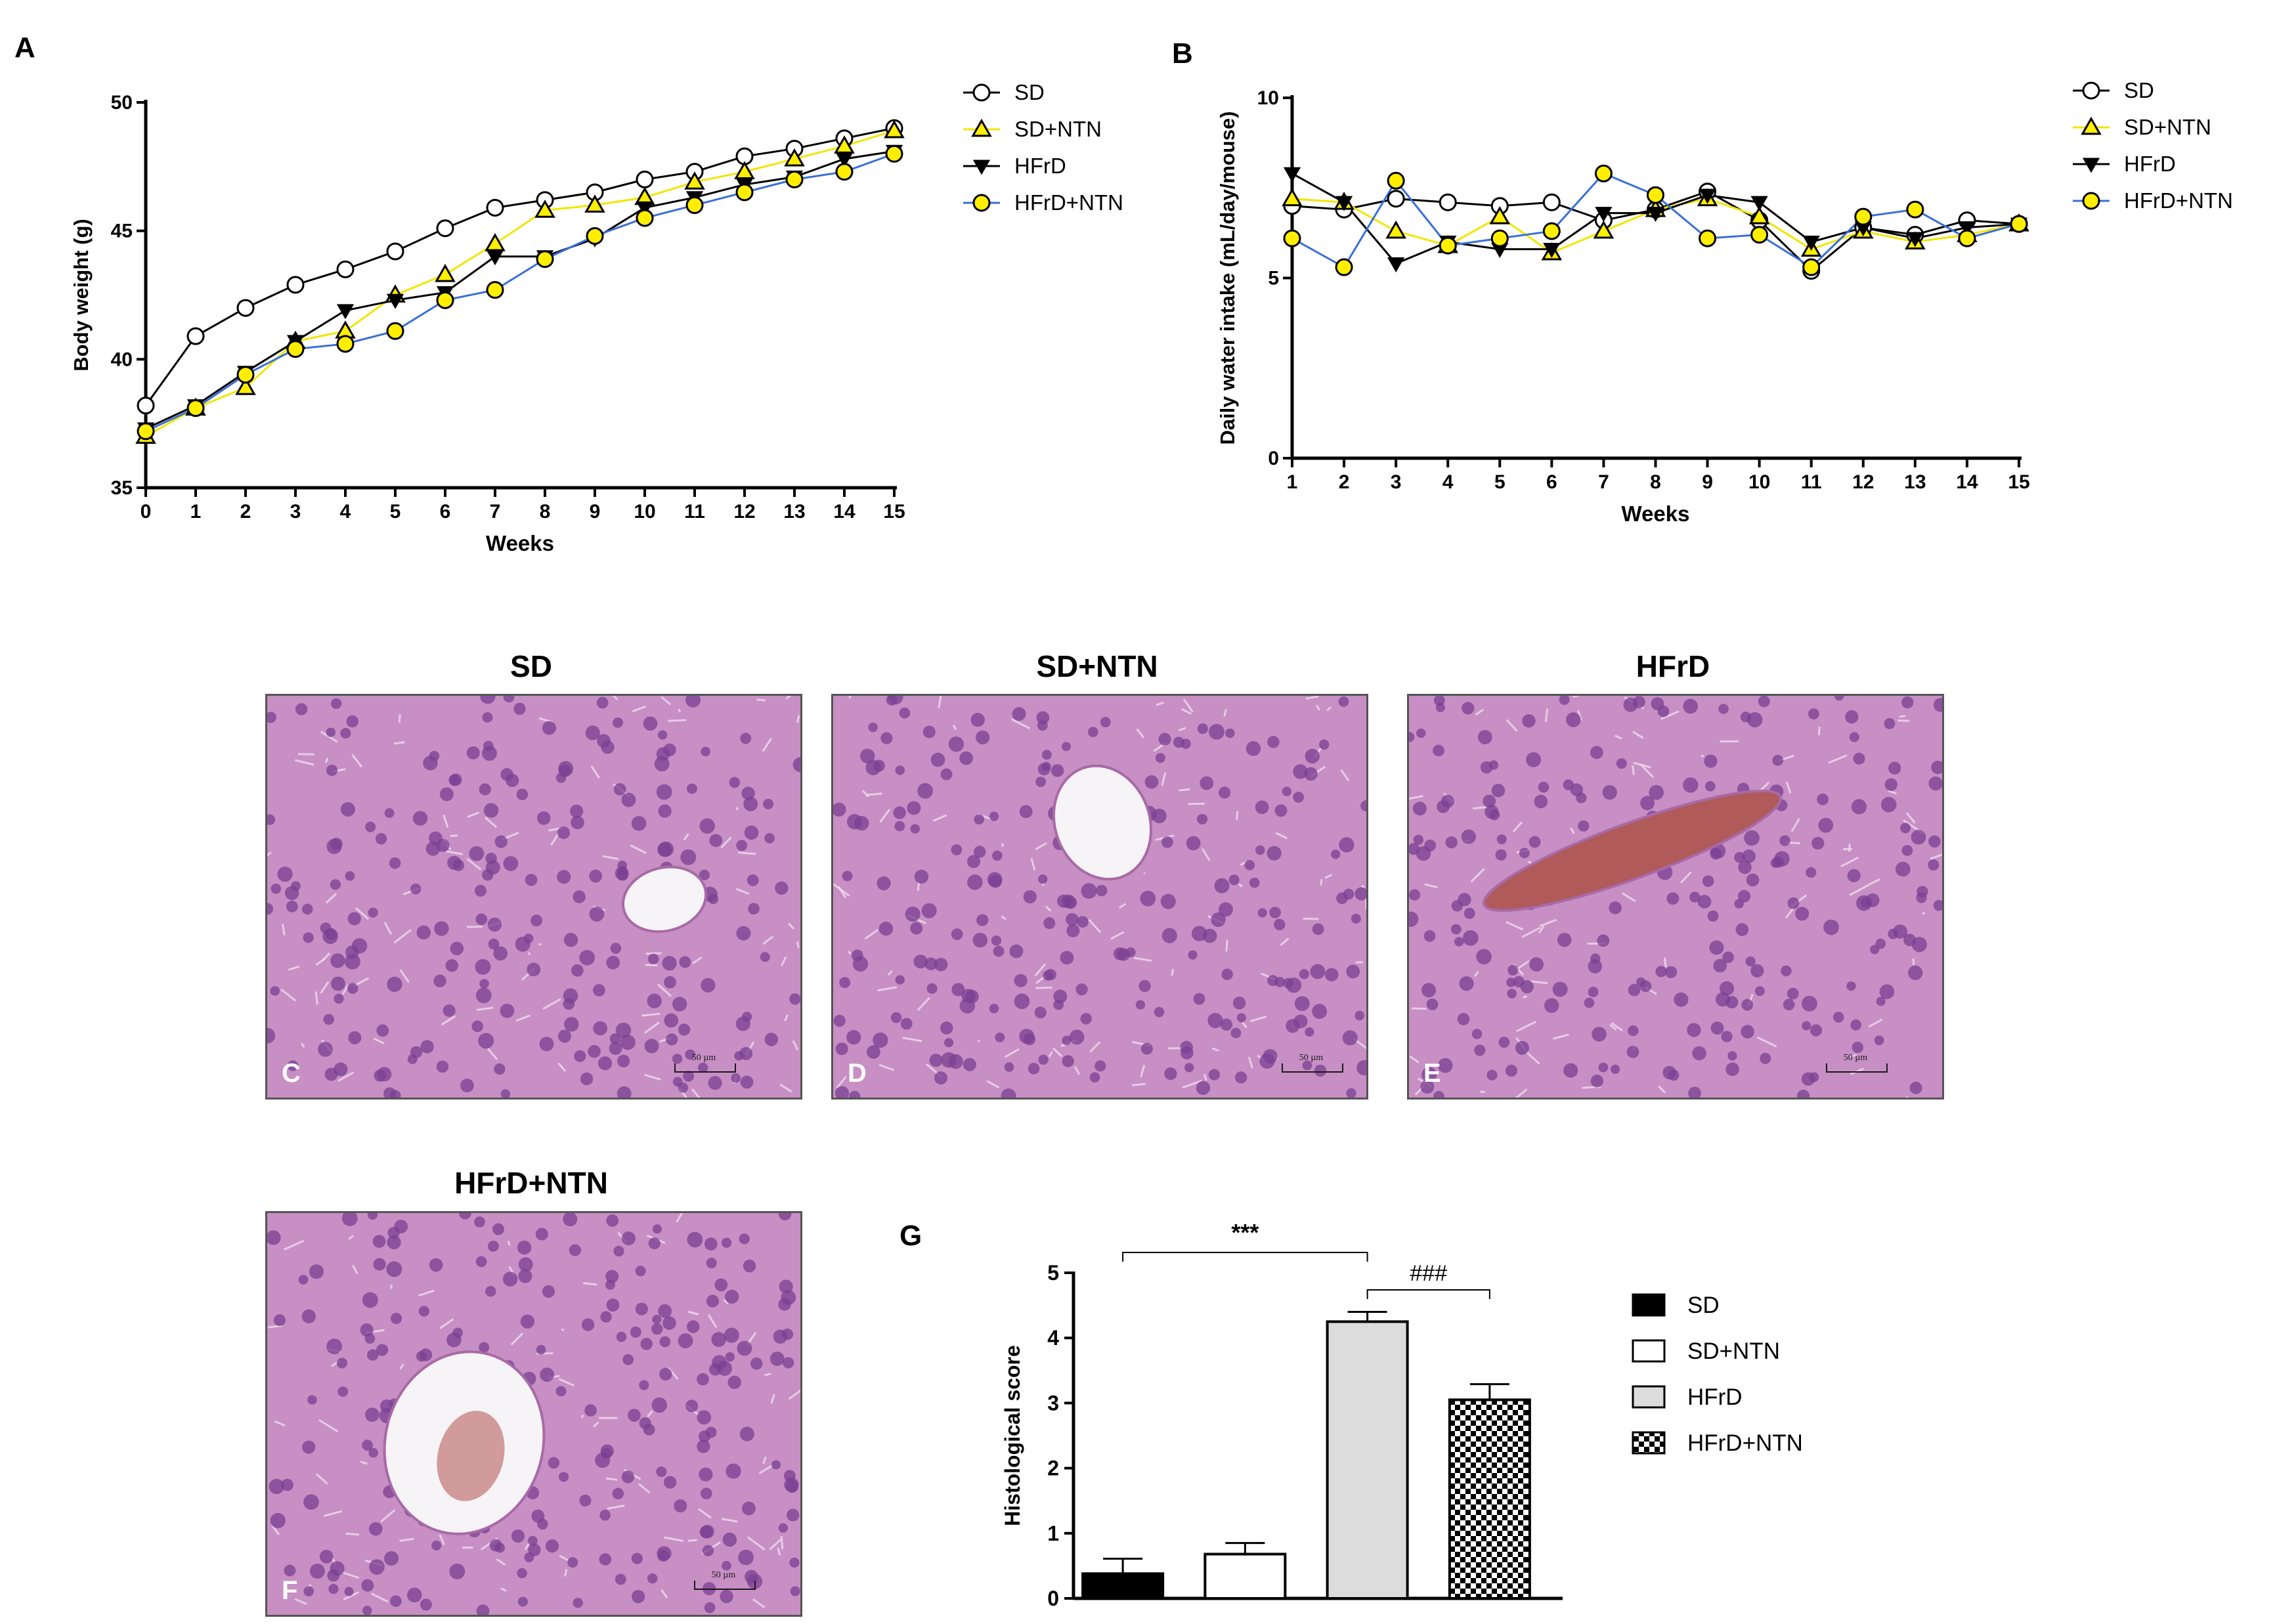 This screenshot has width=2275, height=1624. Describe the element at coordinates (1396, 482) in the screenshot. I see `x-tick-label: 3` at that location.